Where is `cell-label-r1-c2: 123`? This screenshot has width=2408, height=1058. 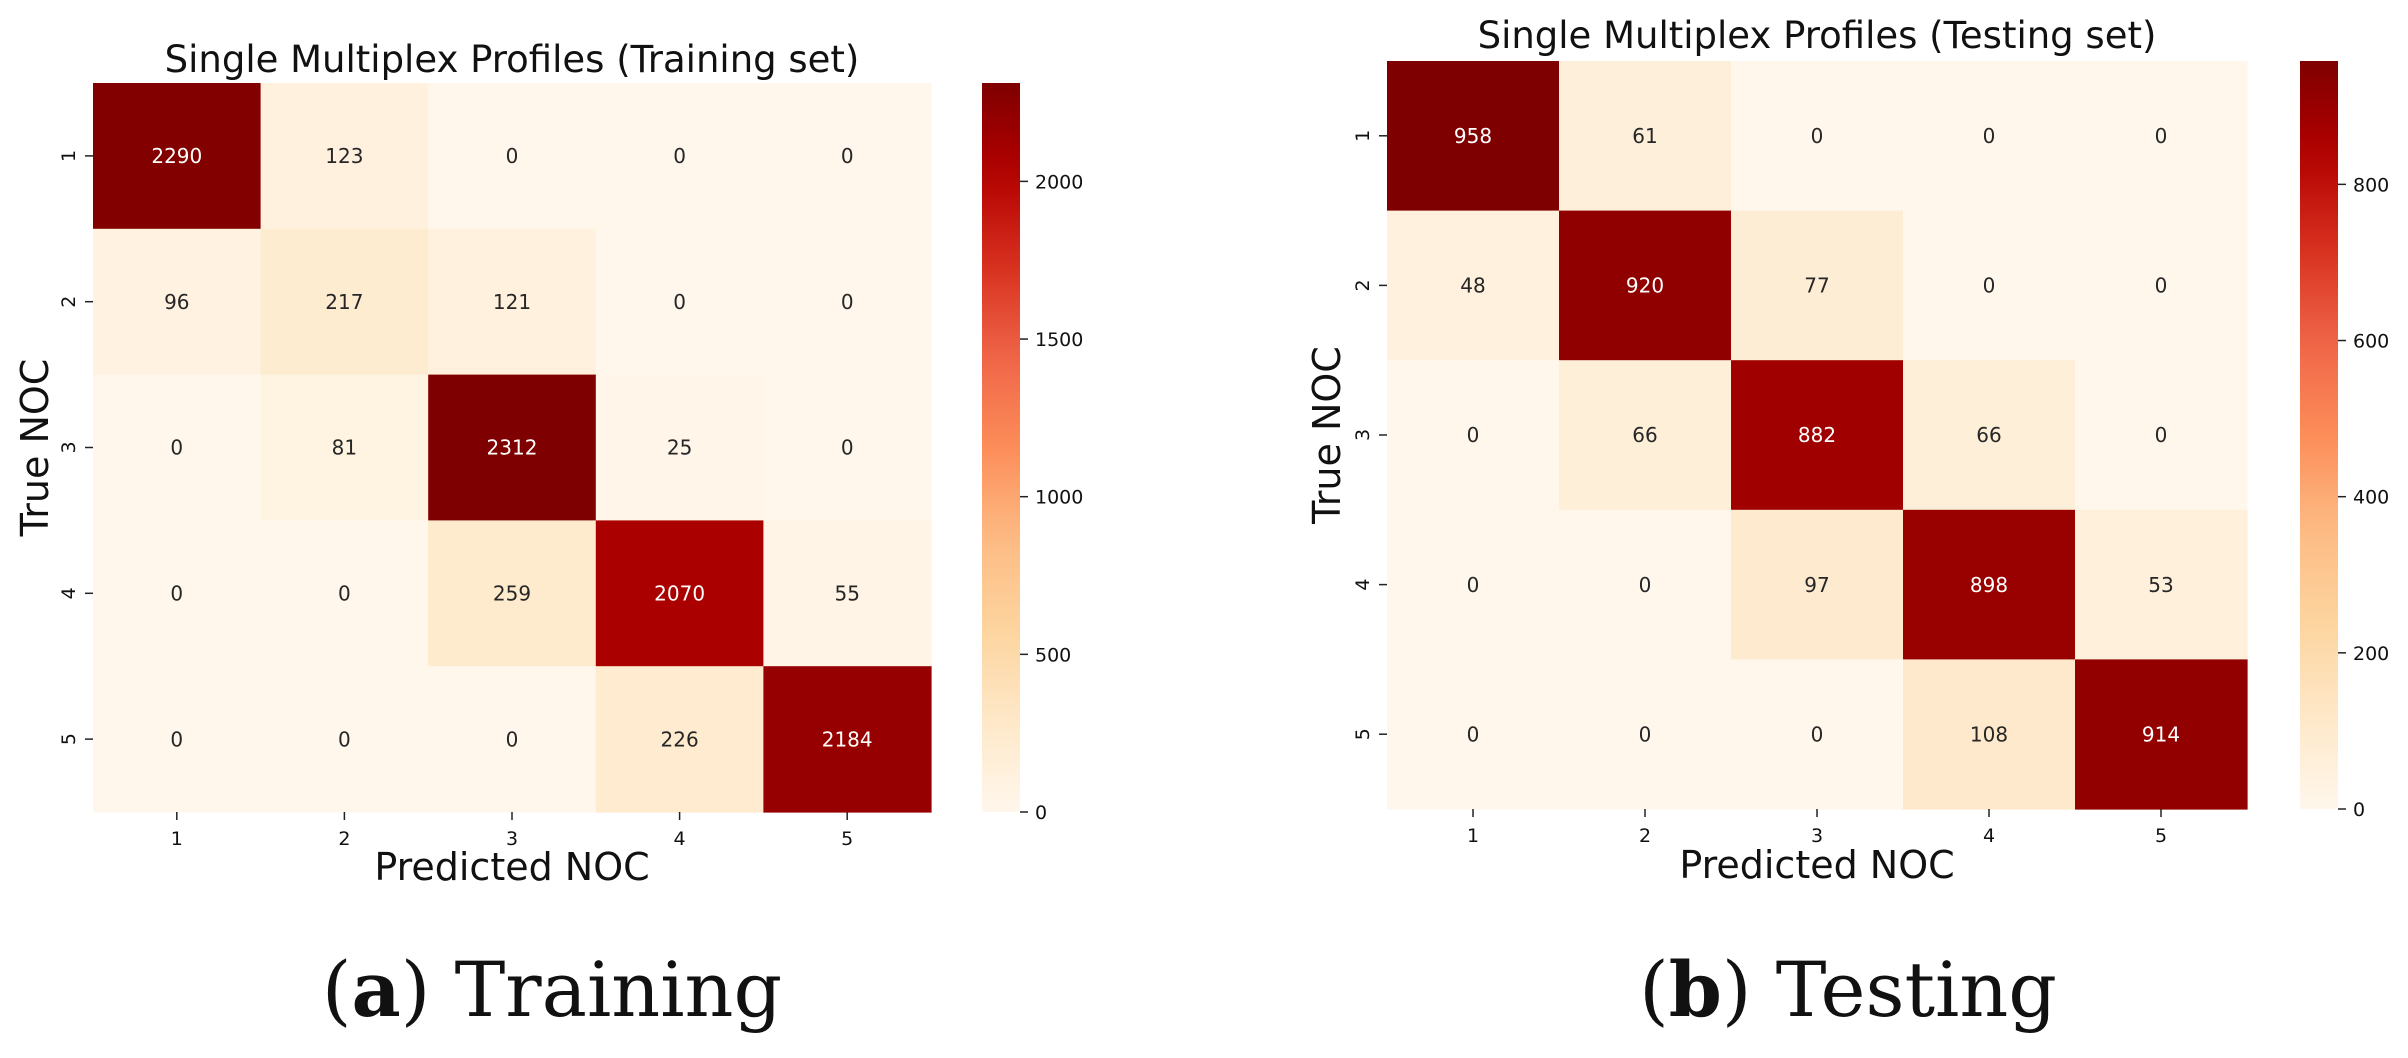 cell-label-r1-c2: 123 is located at coordinates (344, 156).